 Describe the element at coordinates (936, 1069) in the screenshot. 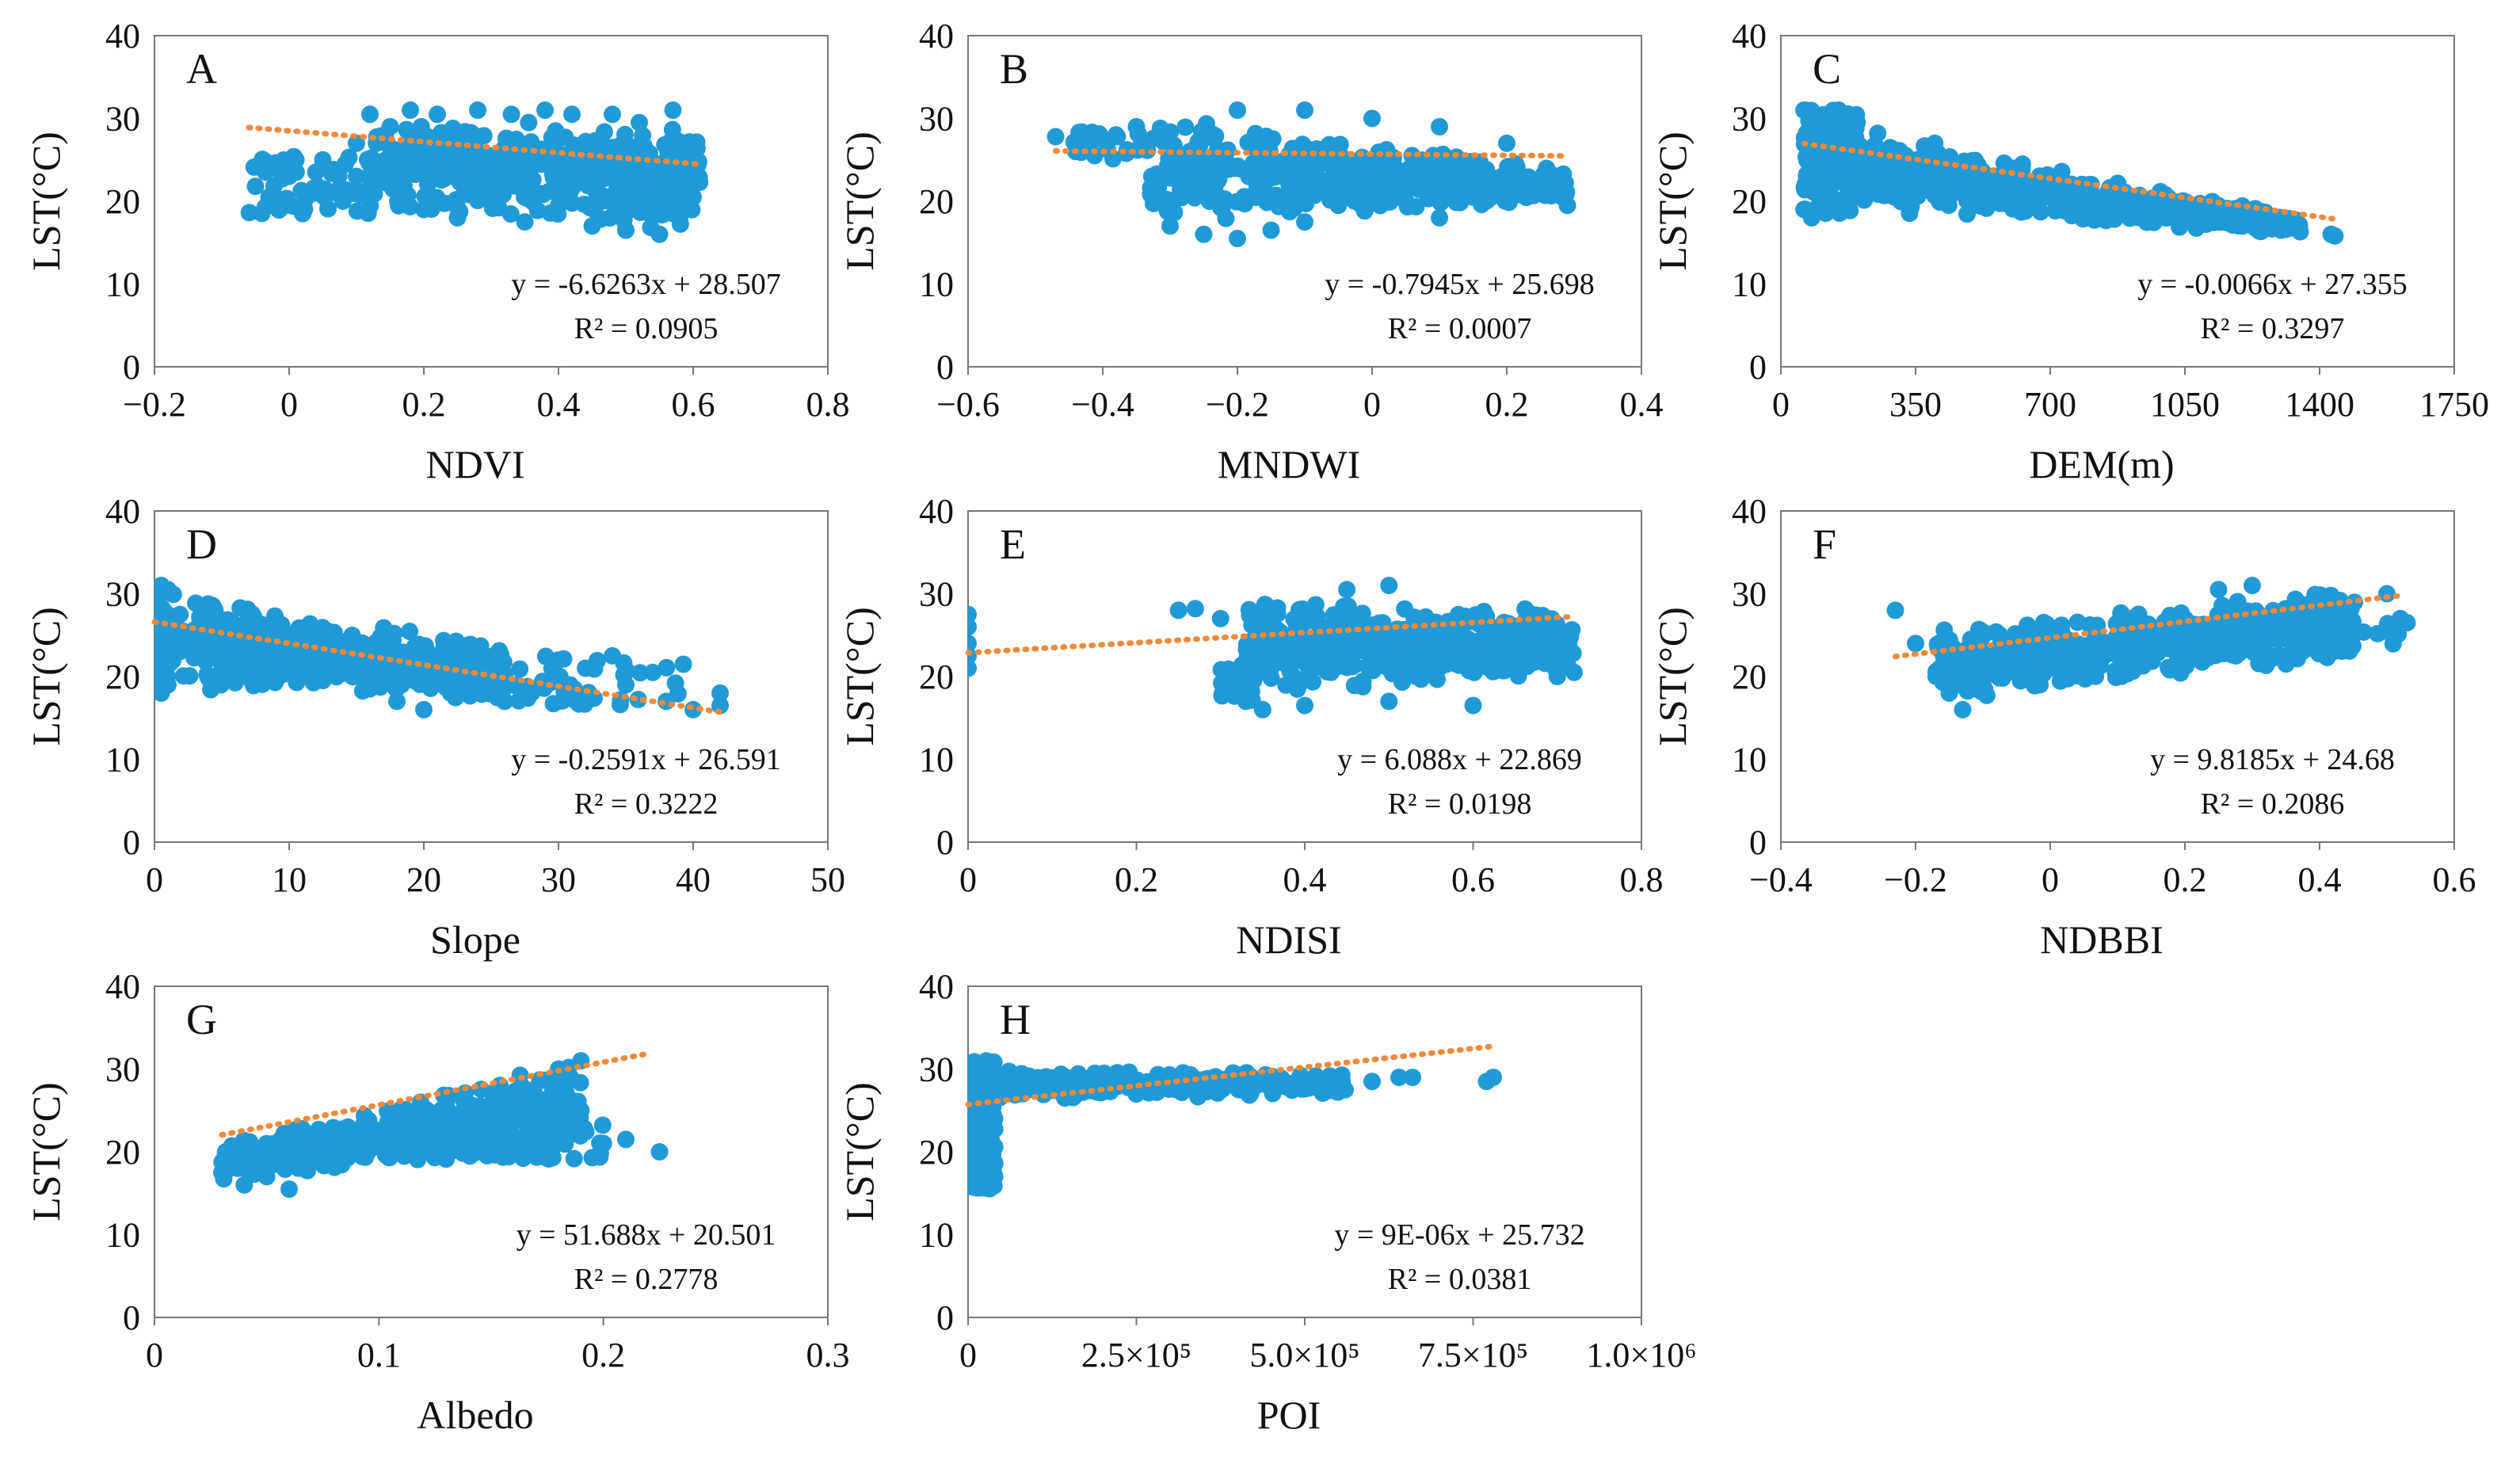

I see `y-tick-label: 30` at that location.